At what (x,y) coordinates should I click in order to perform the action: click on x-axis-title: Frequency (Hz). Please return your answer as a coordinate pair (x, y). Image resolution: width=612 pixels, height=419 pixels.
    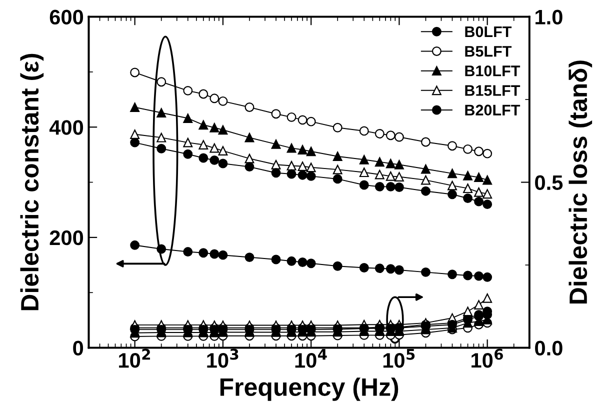
    Looking at the image, I should click on (309, 389).